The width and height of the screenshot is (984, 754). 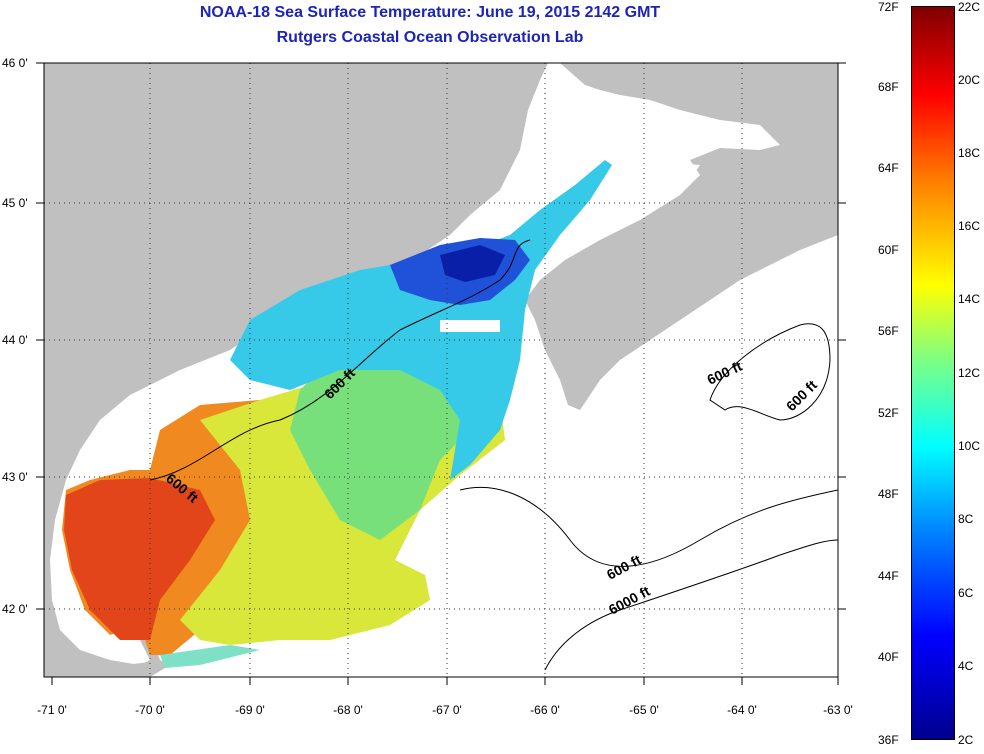 I want to click on lon-label: -71 0', so click(x=52, y=710).